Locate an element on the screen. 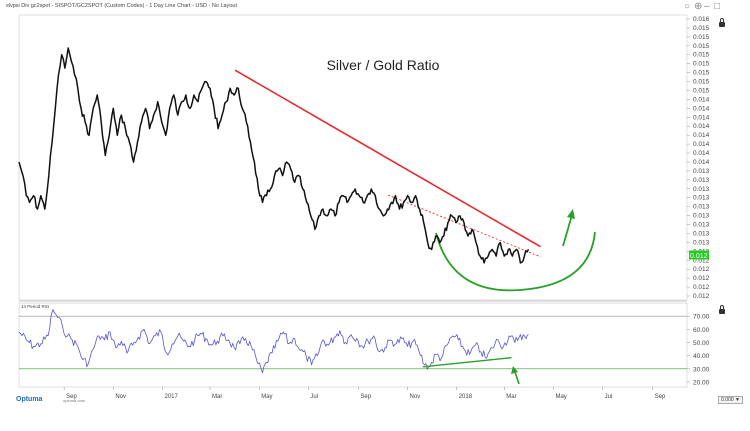 The image size is (750, 431). rsi-annotations is located at coordinates (471, 370).